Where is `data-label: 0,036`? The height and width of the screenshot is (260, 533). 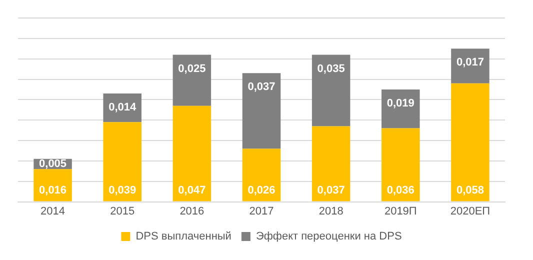
data-label: 0,036 is located at coordinates (400, 190).